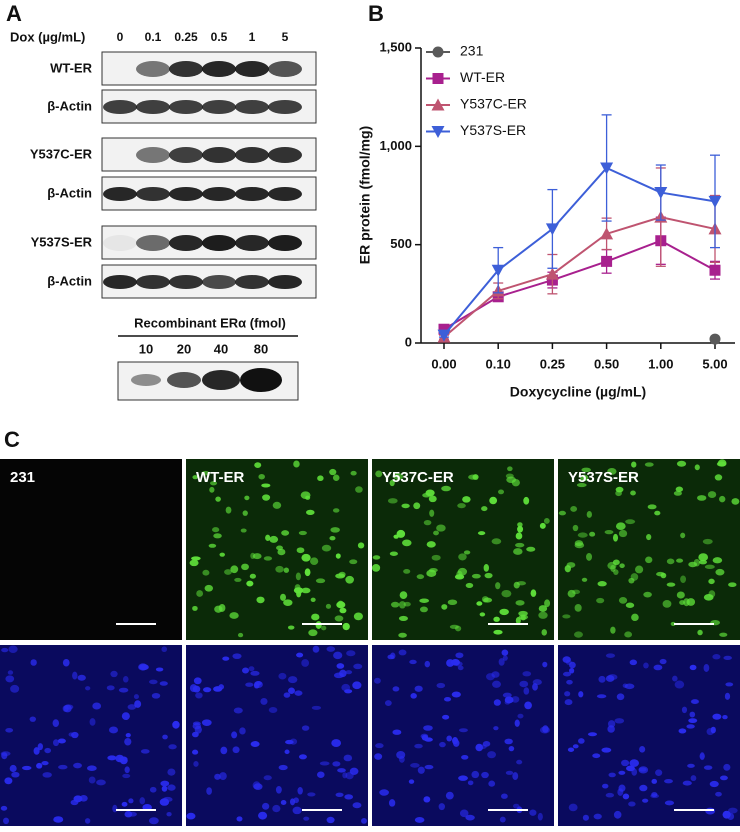  Describe the element at coordinates (146, 348) in the screenshot. I see `recombinant-amount: 10` at that location.